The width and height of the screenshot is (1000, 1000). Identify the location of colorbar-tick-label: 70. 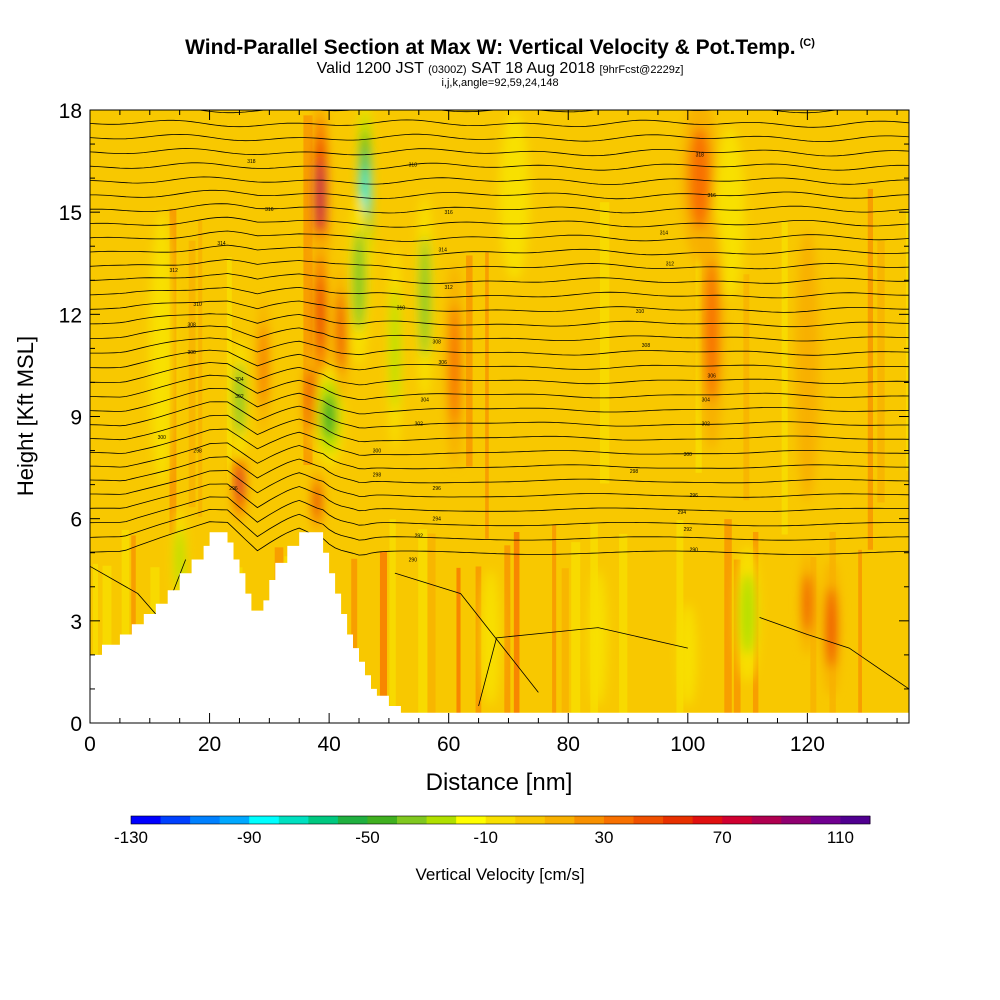
(722, 837).